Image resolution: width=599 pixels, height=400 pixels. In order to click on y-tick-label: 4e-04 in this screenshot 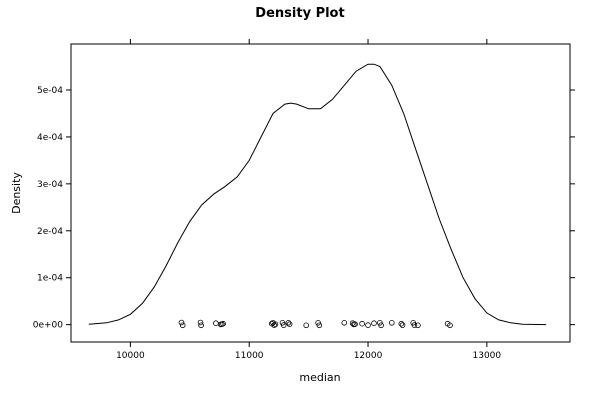, I will do `click(50, 138)`.